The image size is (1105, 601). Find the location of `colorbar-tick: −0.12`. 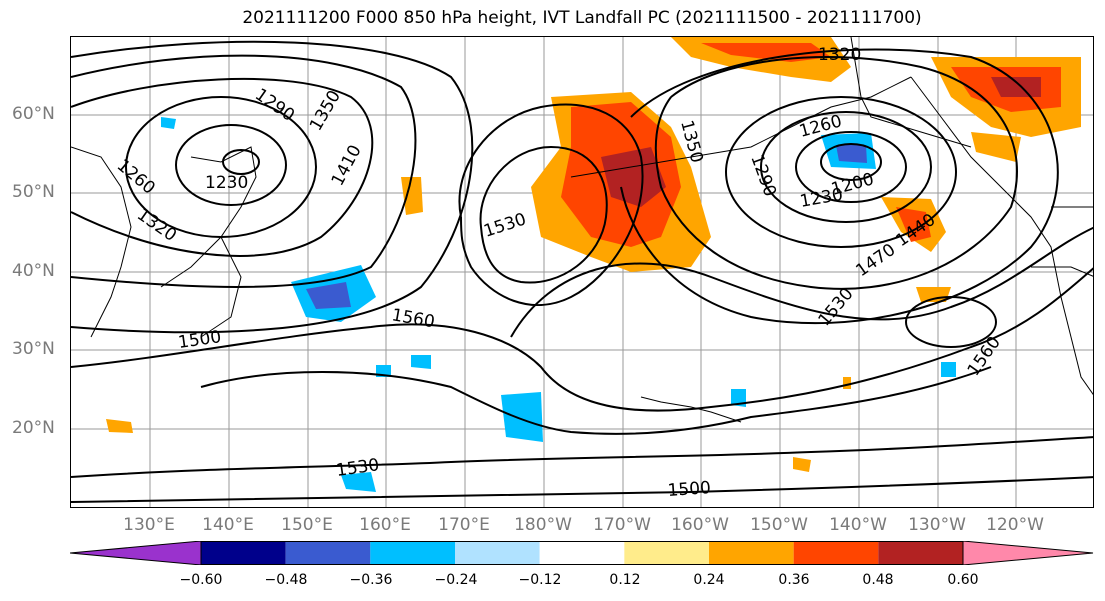

colorbar-tick: −0.12 is located at coordinates (540, 580).